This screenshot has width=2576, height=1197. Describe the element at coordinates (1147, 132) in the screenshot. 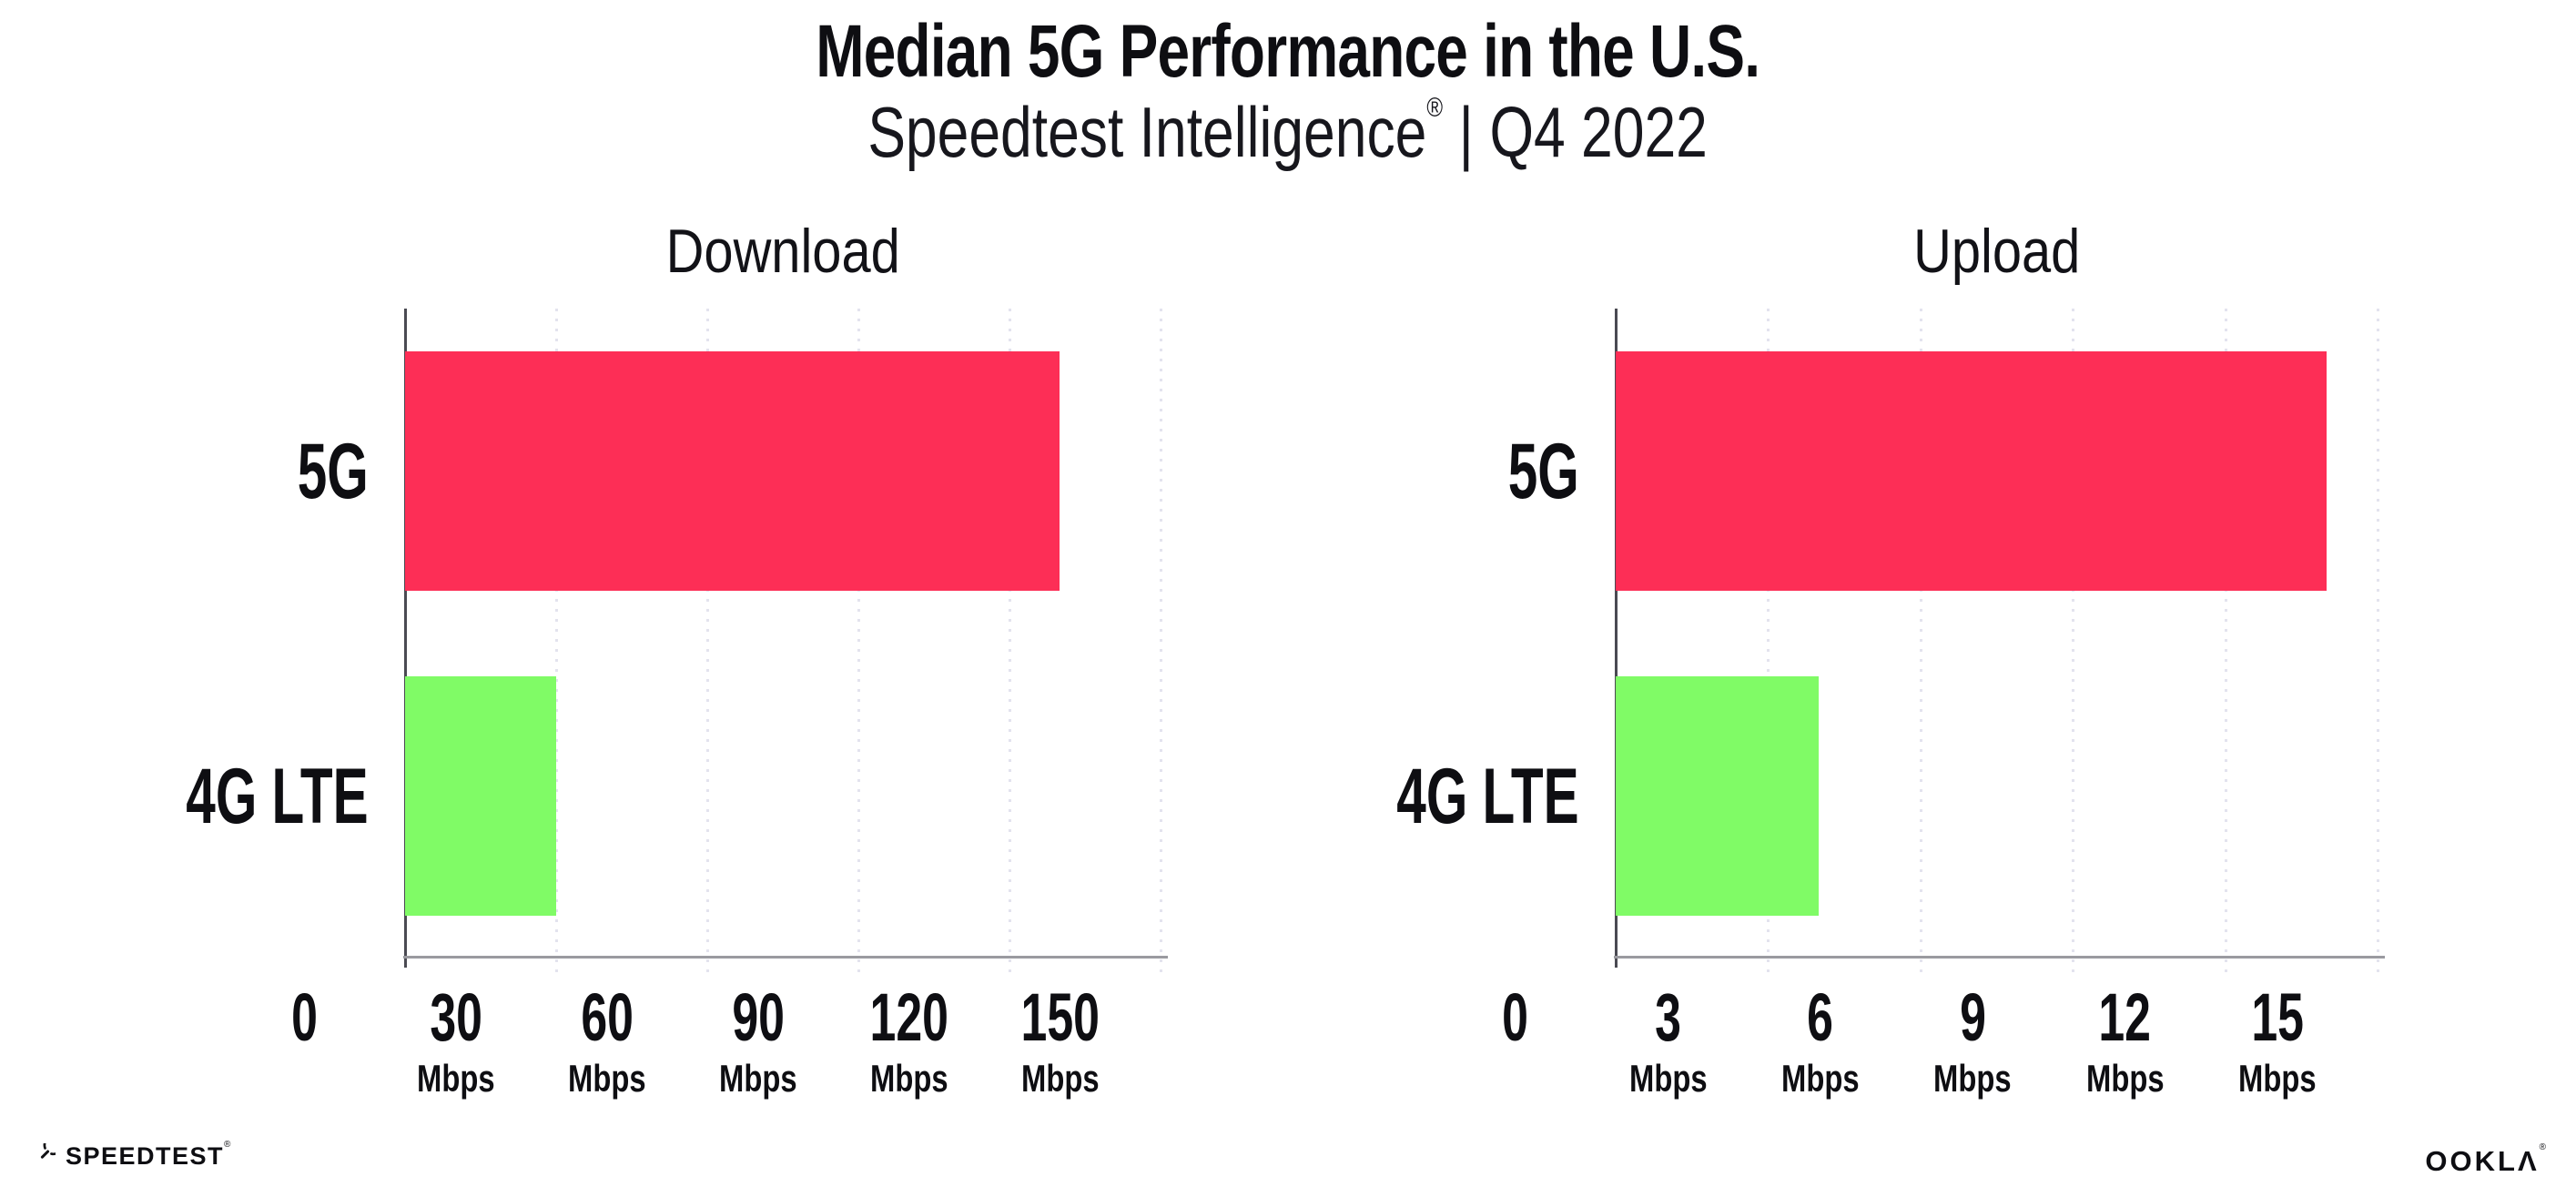

I see `subtitle-brand: Speedtest Intelligence` at that location.